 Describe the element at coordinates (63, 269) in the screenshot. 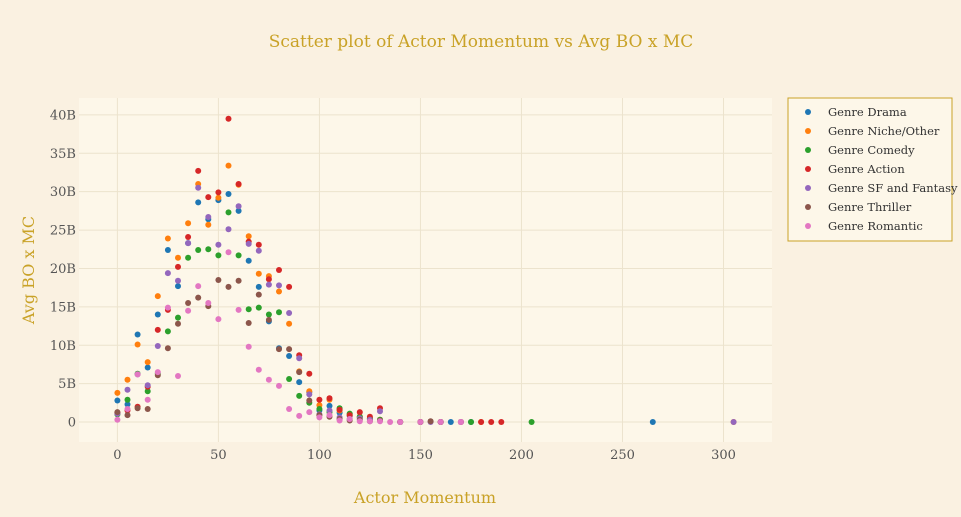

I see `y-tick-label: 20B` at that location.